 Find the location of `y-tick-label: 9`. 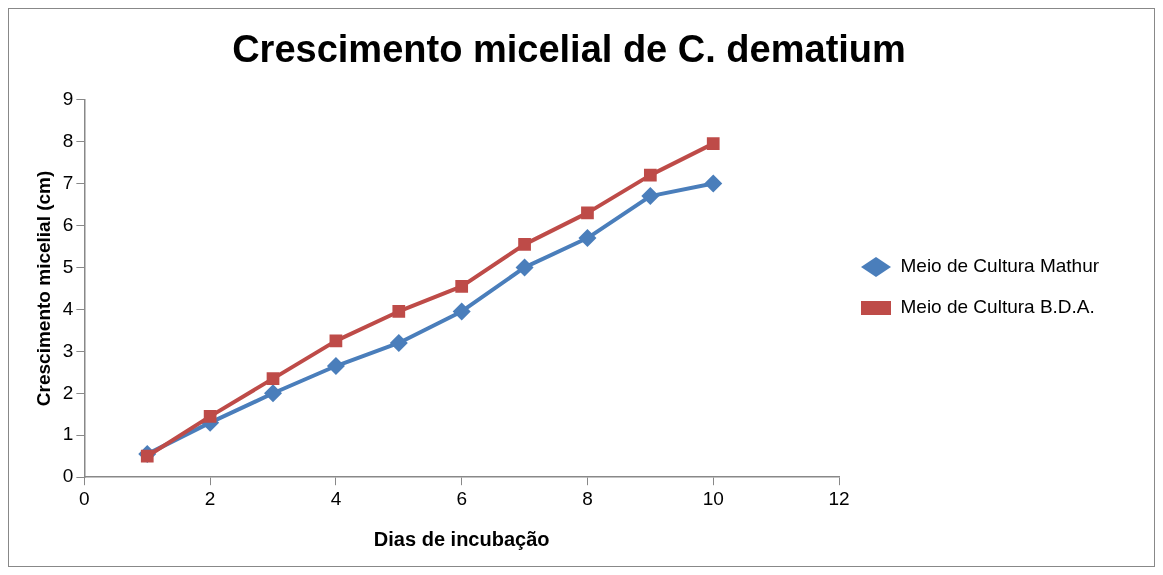

y-tick-label: 9 is located at coordinates (68, 98).